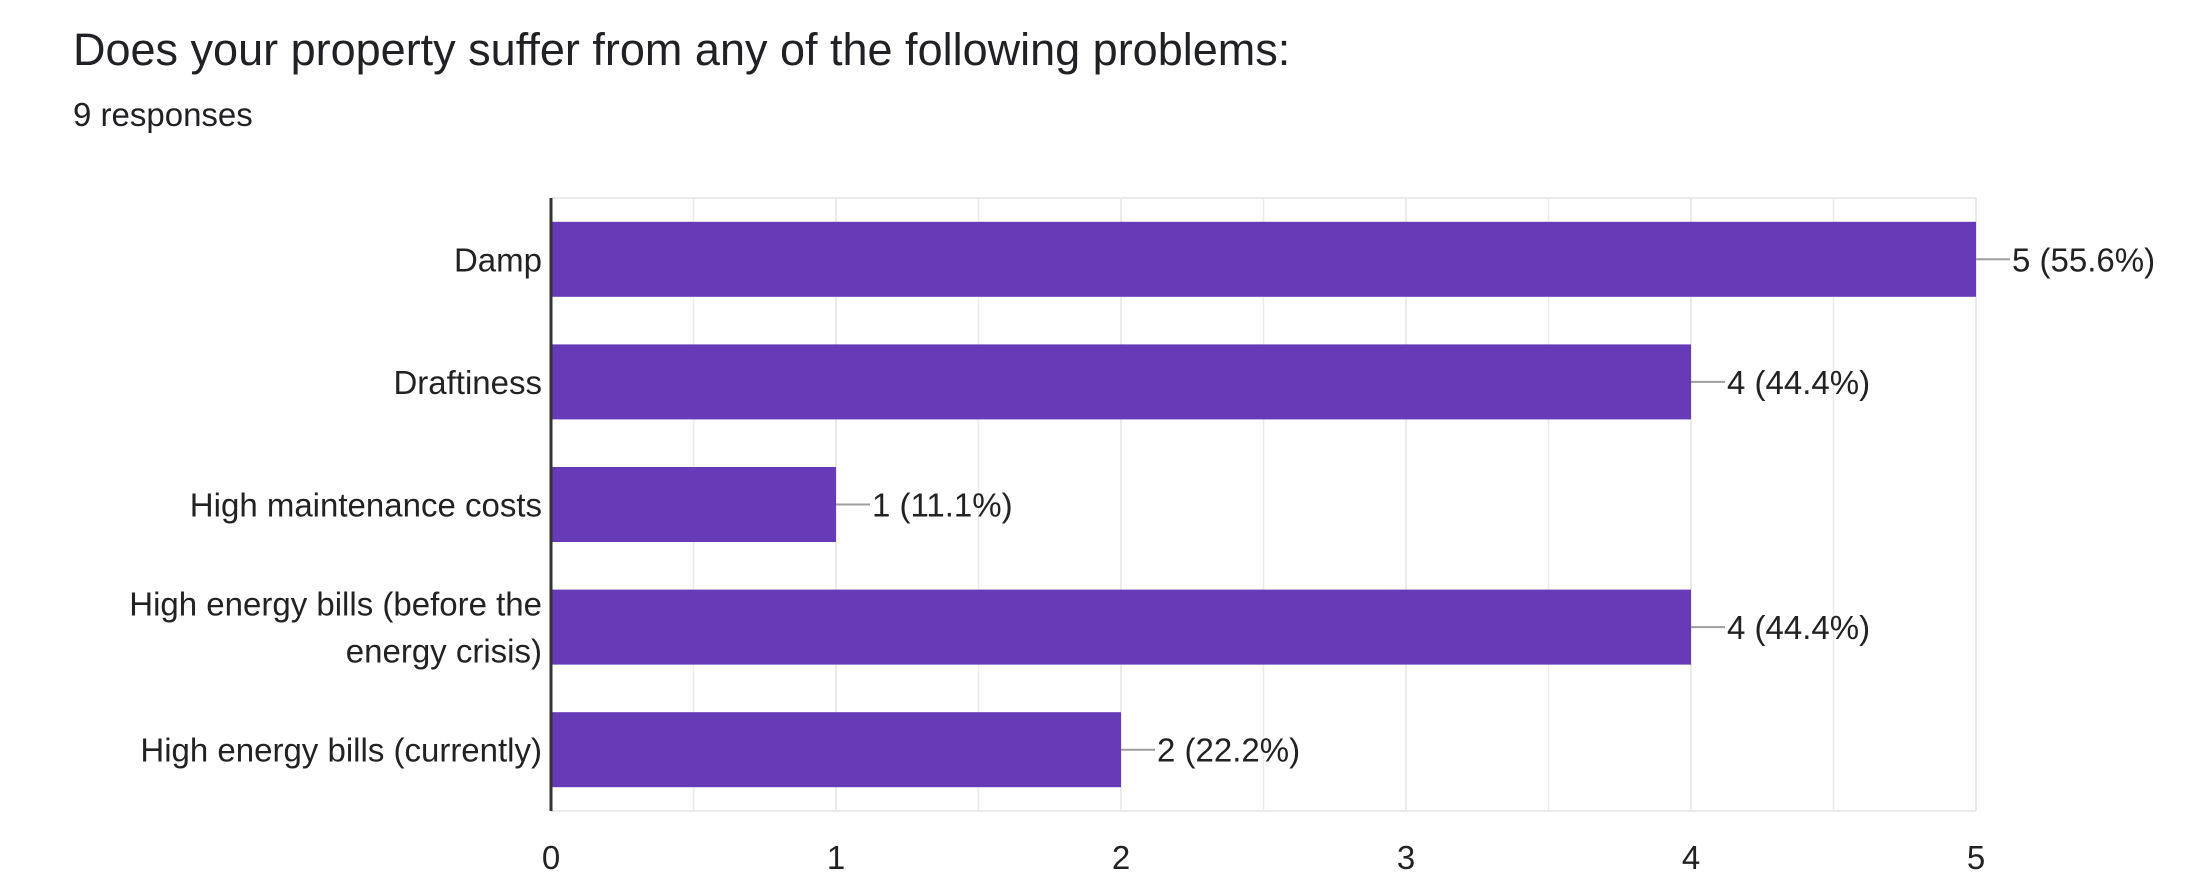  Describe the element at coordinates (1121, 857) in the screenshot. I see `x-tick-label: 2` at that location.